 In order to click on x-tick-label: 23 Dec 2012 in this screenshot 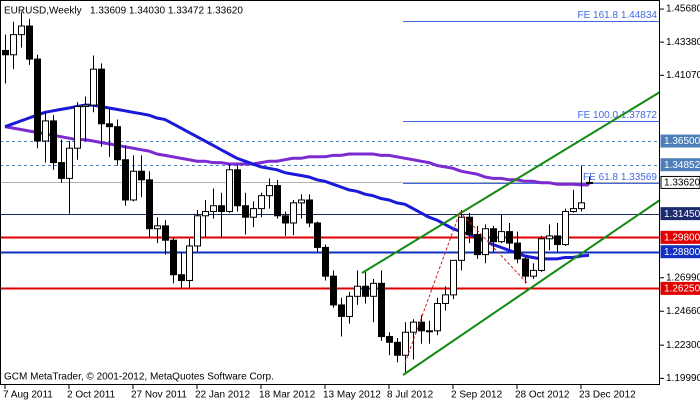, I will do `click(607, 395)`.